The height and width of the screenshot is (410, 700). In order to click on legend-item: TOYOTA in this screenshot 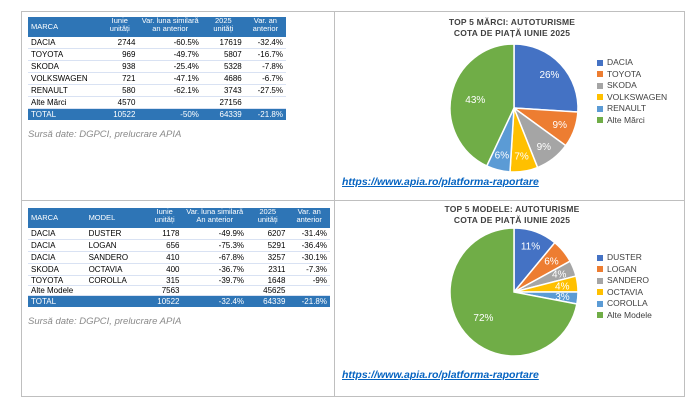, I will do `click(632, 75)`.